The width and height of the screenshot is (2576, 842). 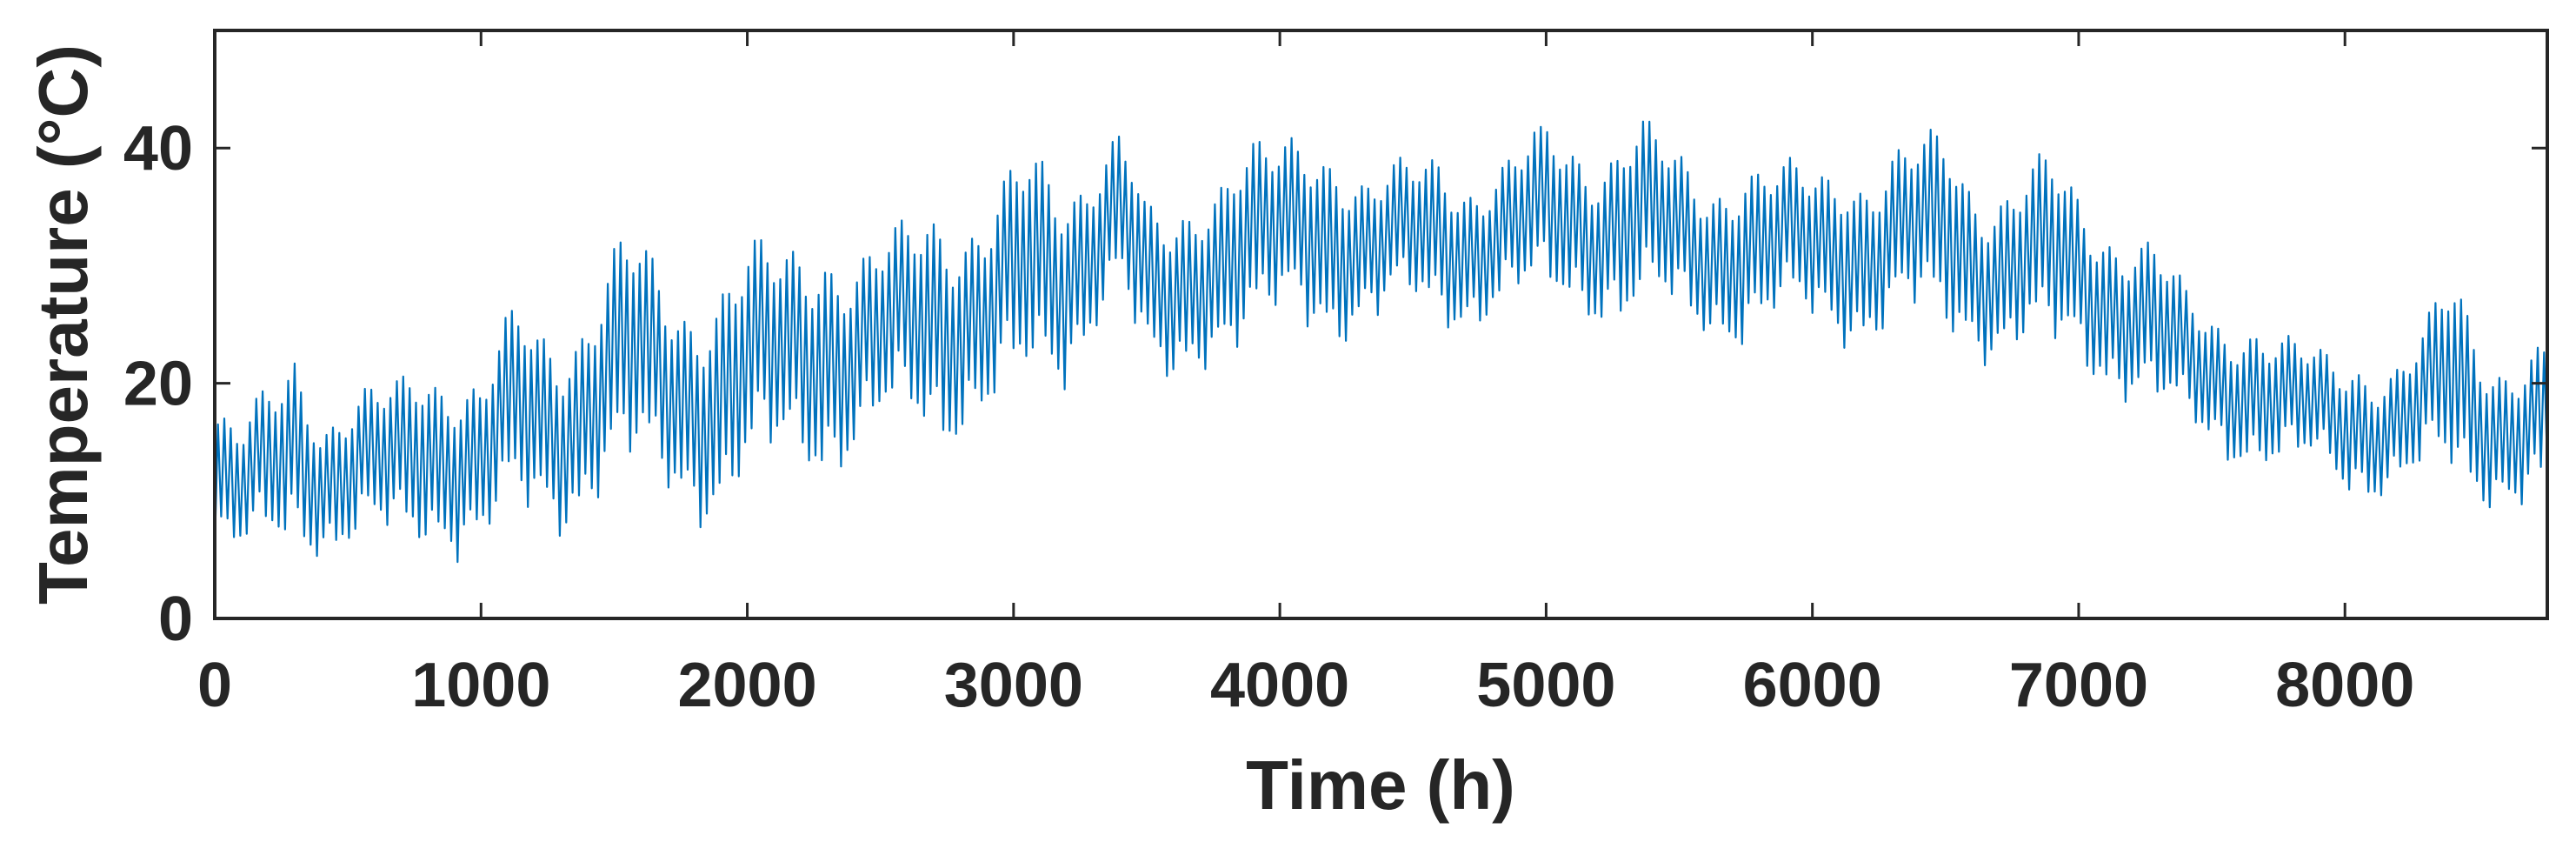 I want to click on x-tick-label: 1000, so click(x=480, y=685).